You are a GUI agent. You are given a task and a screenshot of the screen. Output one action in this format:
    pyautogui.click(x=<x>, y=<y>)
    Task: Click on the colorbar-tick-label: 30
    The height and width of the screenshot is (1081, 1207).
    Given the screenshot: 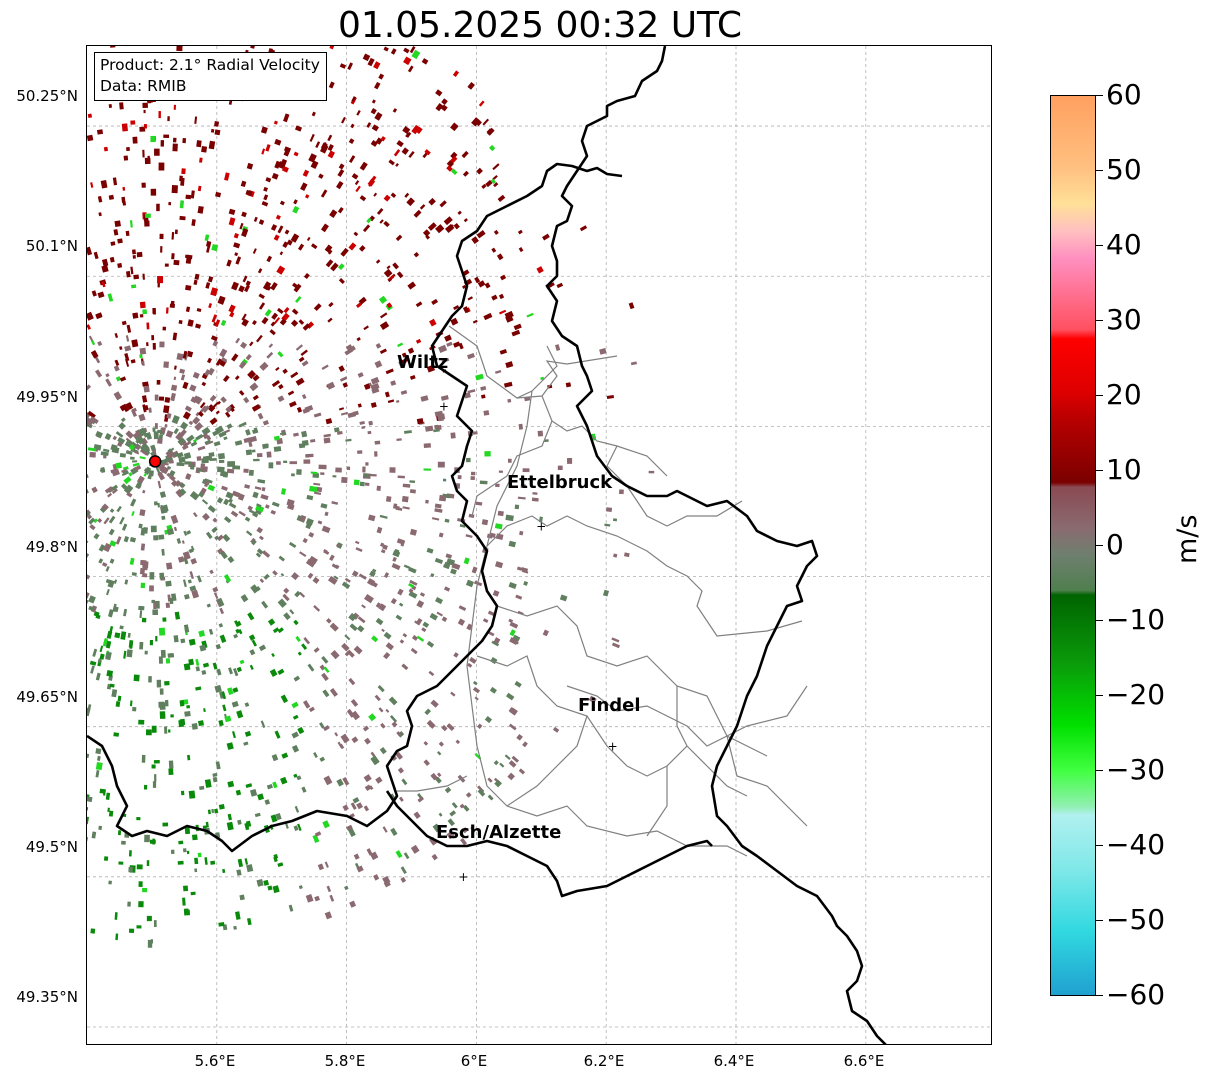 What is the action you would take?
    pyautogui.click(x=1124, y=319)
    